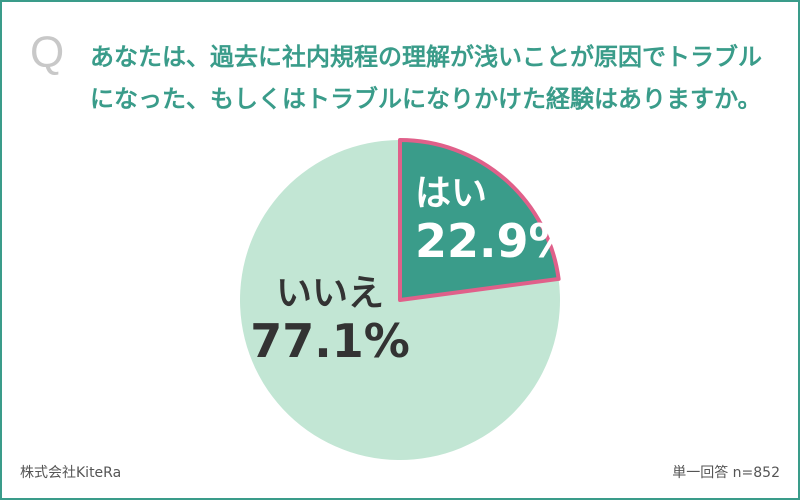 The width and height of the screenshot is (800, 500). I want to click on company-name: 株式会社KiteRa, so click(71, 473).